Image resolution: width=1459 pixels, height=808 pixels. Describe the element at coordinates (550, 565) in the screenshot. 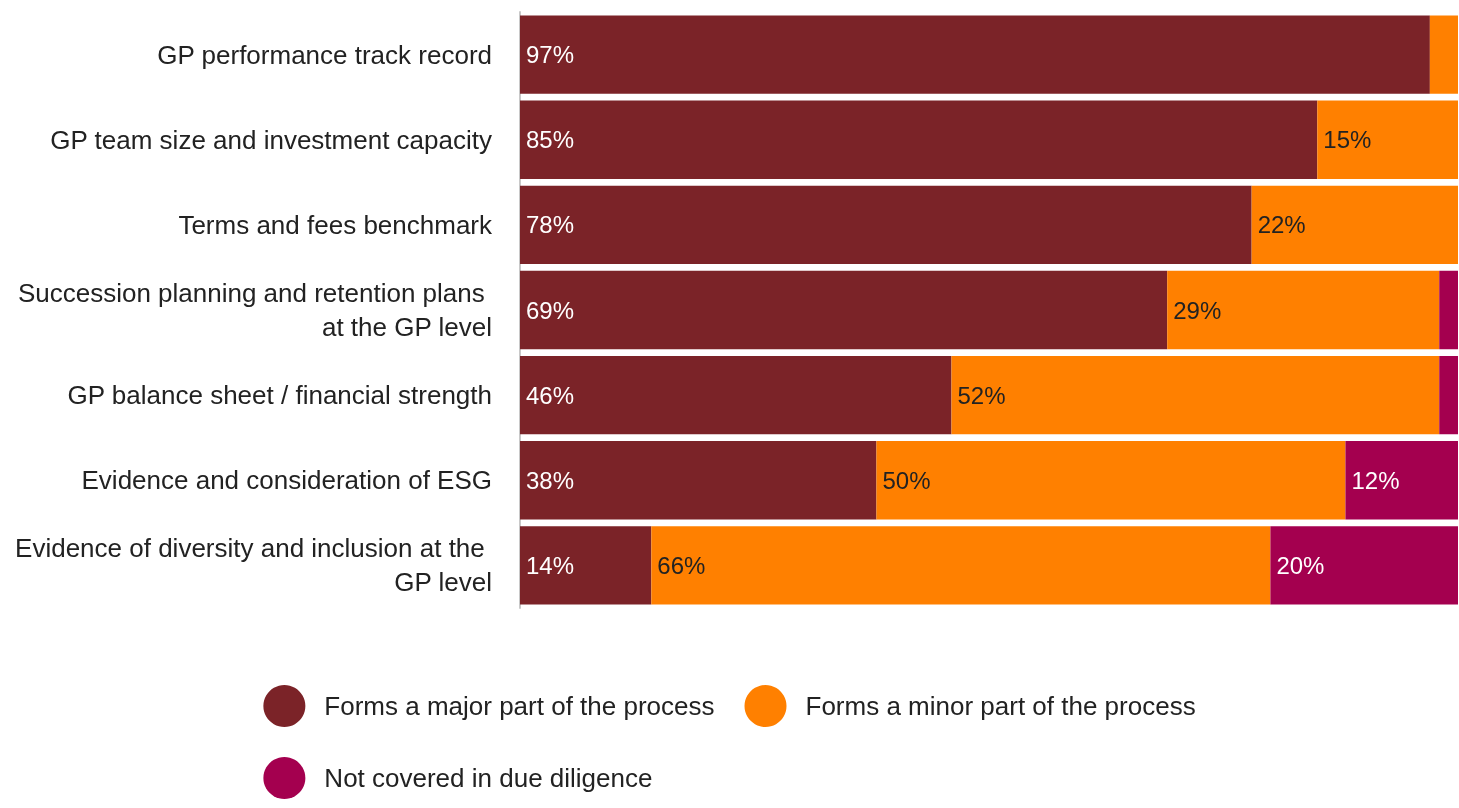

I see `data-label: 14%` at that location.